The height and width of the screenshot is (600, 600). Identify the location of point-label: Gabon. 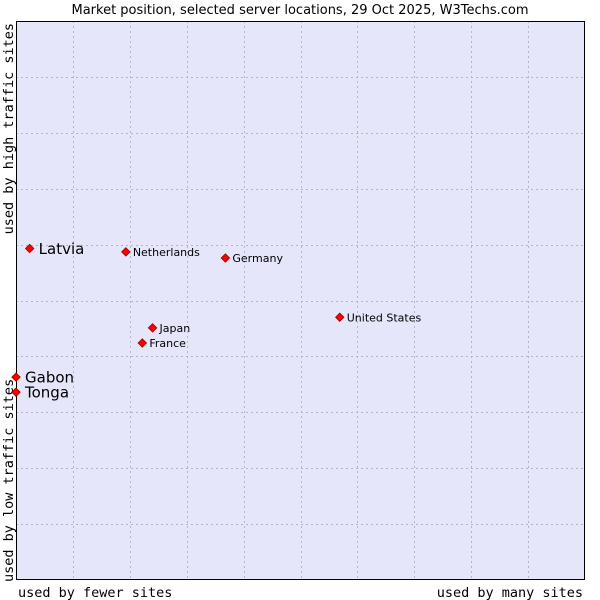
(49, 378).